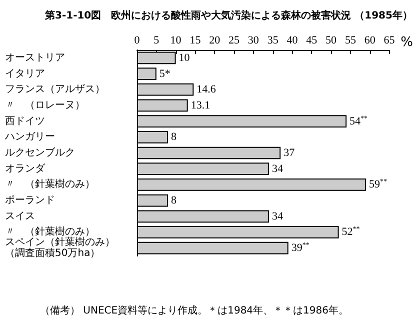  What do you see at coordinates (234, 40) in the screenshot?
I see `x-tick-label: 25` at bounding box center [234, 40].